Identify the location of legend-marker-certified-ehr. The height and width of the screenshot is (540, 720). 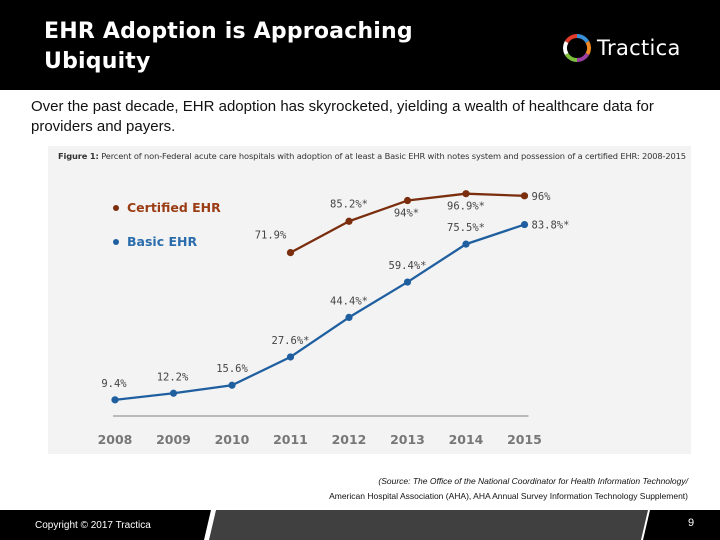
(116, 208).